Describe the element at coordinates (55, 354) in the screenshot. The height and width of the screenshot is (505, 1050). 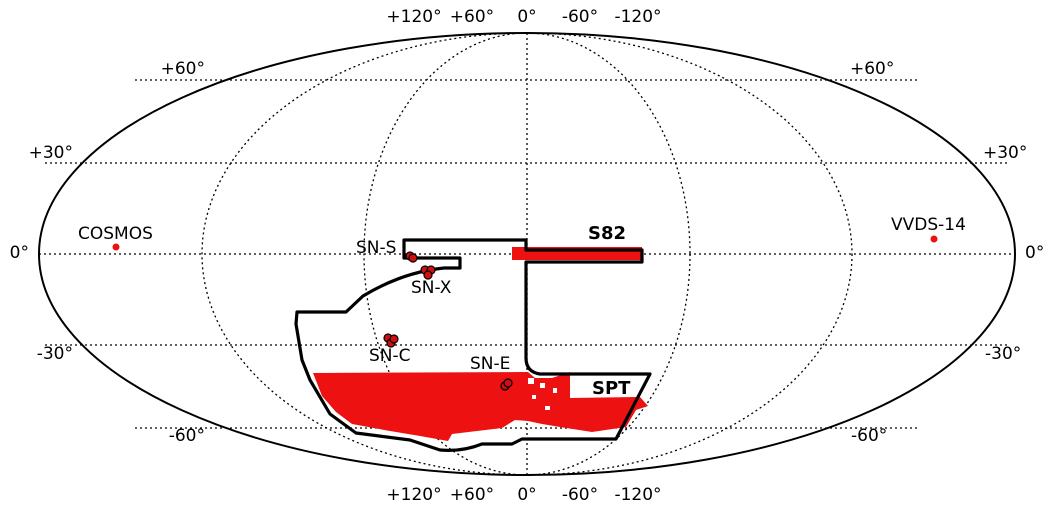
I see `left-lat-tick: -30°` at that location.